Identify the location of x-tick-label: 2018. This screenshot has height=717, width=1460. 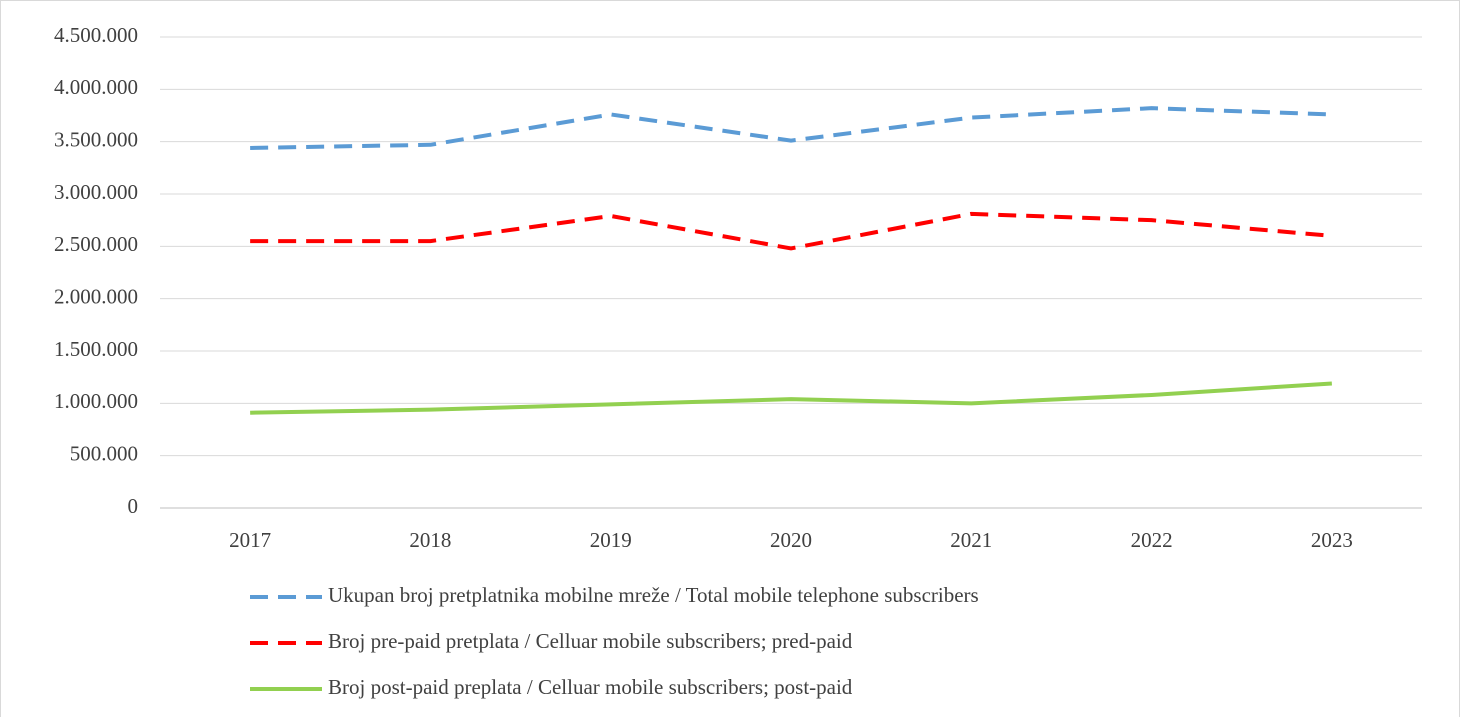
(430, 540).